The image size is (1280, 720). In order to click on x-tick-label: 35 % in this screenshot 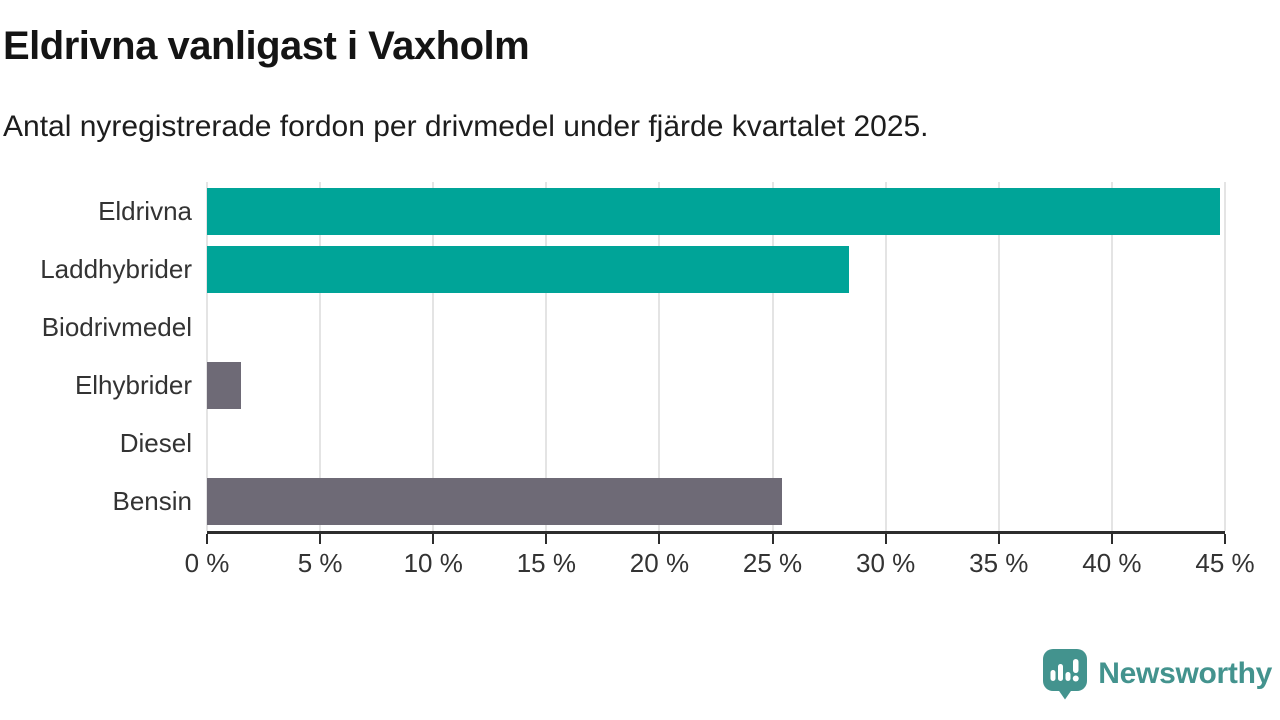, I will do `click(999, 563)`.